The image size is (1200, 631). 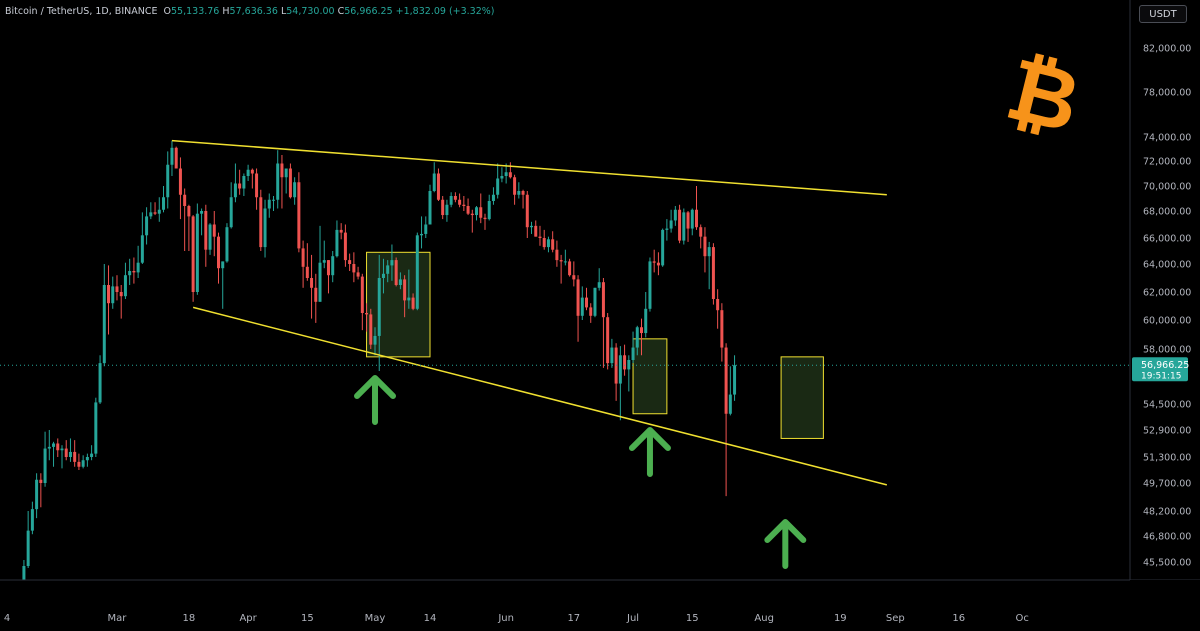 What do you see at coordinates (1167, 293) in the screenshot?
I see `price-tick-label: 62,000.00` at bounding box center [1167, 293].